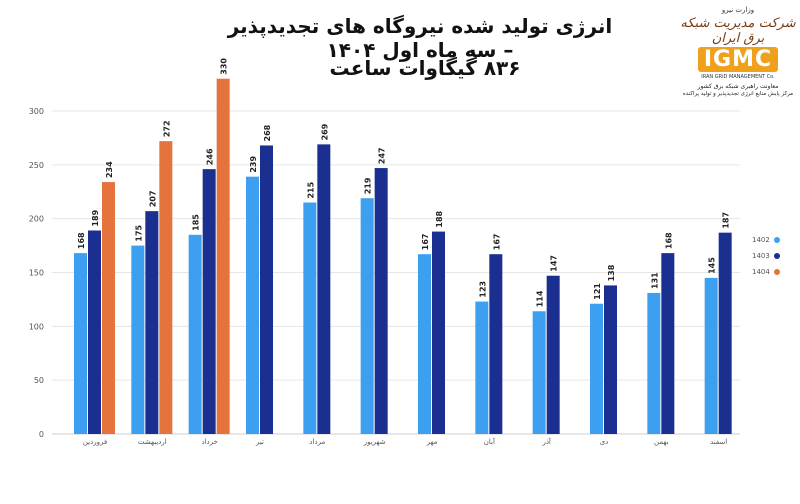 The width and height of the screenshot is (800, 504). Describe the element at coordinates (425, 68) in the screenshot. I see `chart-subtitle: ۸۳۶ گیگاوات ساعت` at that location.